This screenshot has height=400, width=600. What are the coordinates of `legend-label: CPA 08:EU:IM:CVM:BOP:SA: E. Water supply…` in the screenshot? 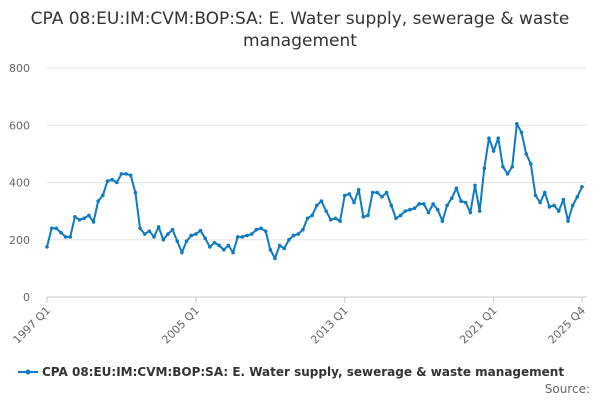 It's located at (303, 372).